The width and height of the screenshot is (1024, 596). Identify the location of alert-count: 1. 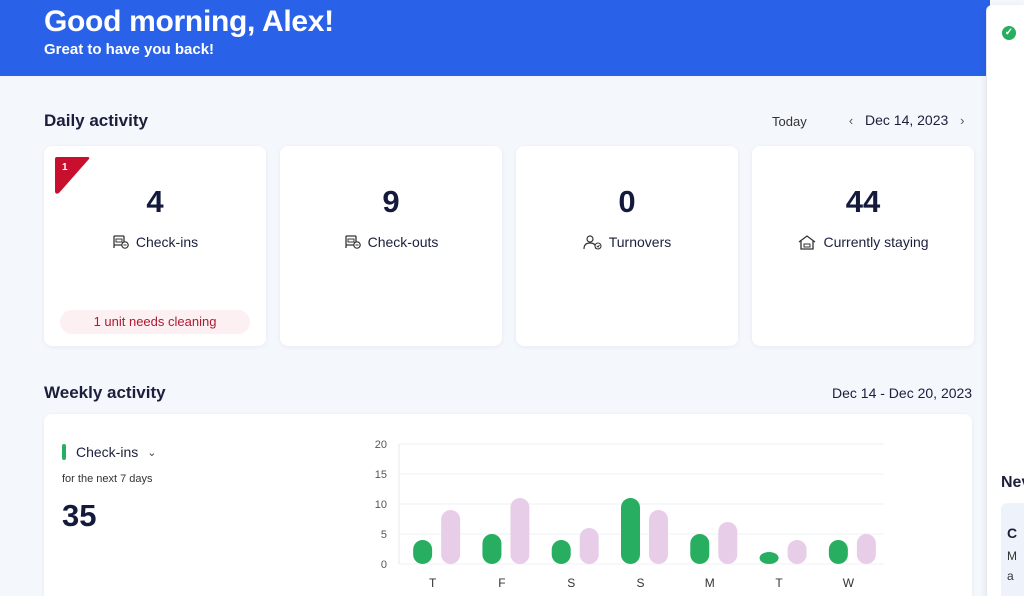
(65, 167).